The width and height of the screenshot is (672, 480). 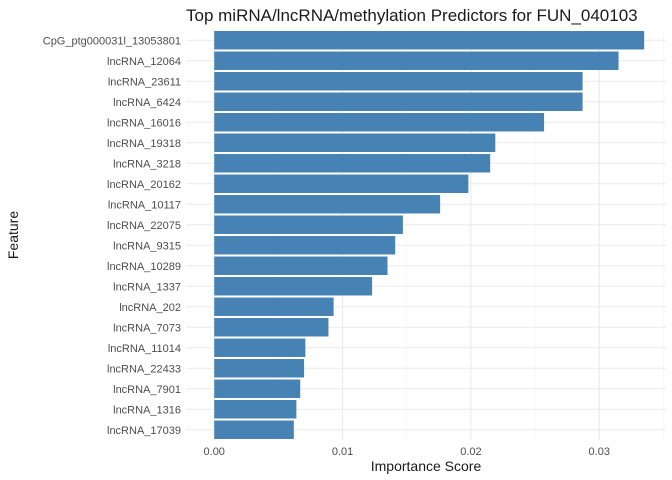 What do you see at coordinates (342, 452) in the screenshot?
I see `x-tick-label: 0.01` at bounding box center [342, 452].